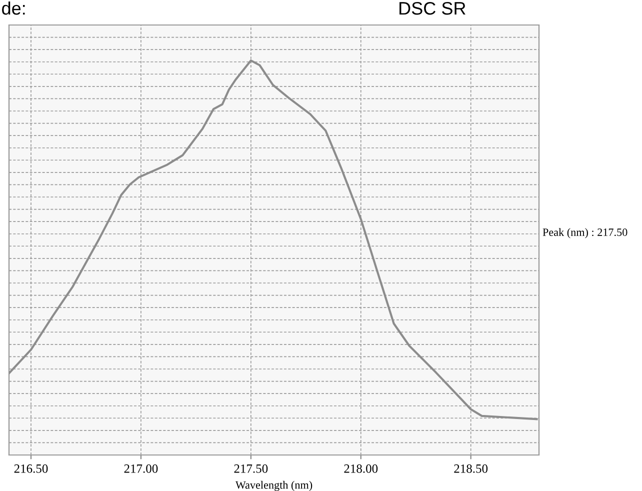 The image size is (642, 491). Describe the element at coordinates (31, 468) in the screenshot. I see `x-tick-label: 216.50` at that location.